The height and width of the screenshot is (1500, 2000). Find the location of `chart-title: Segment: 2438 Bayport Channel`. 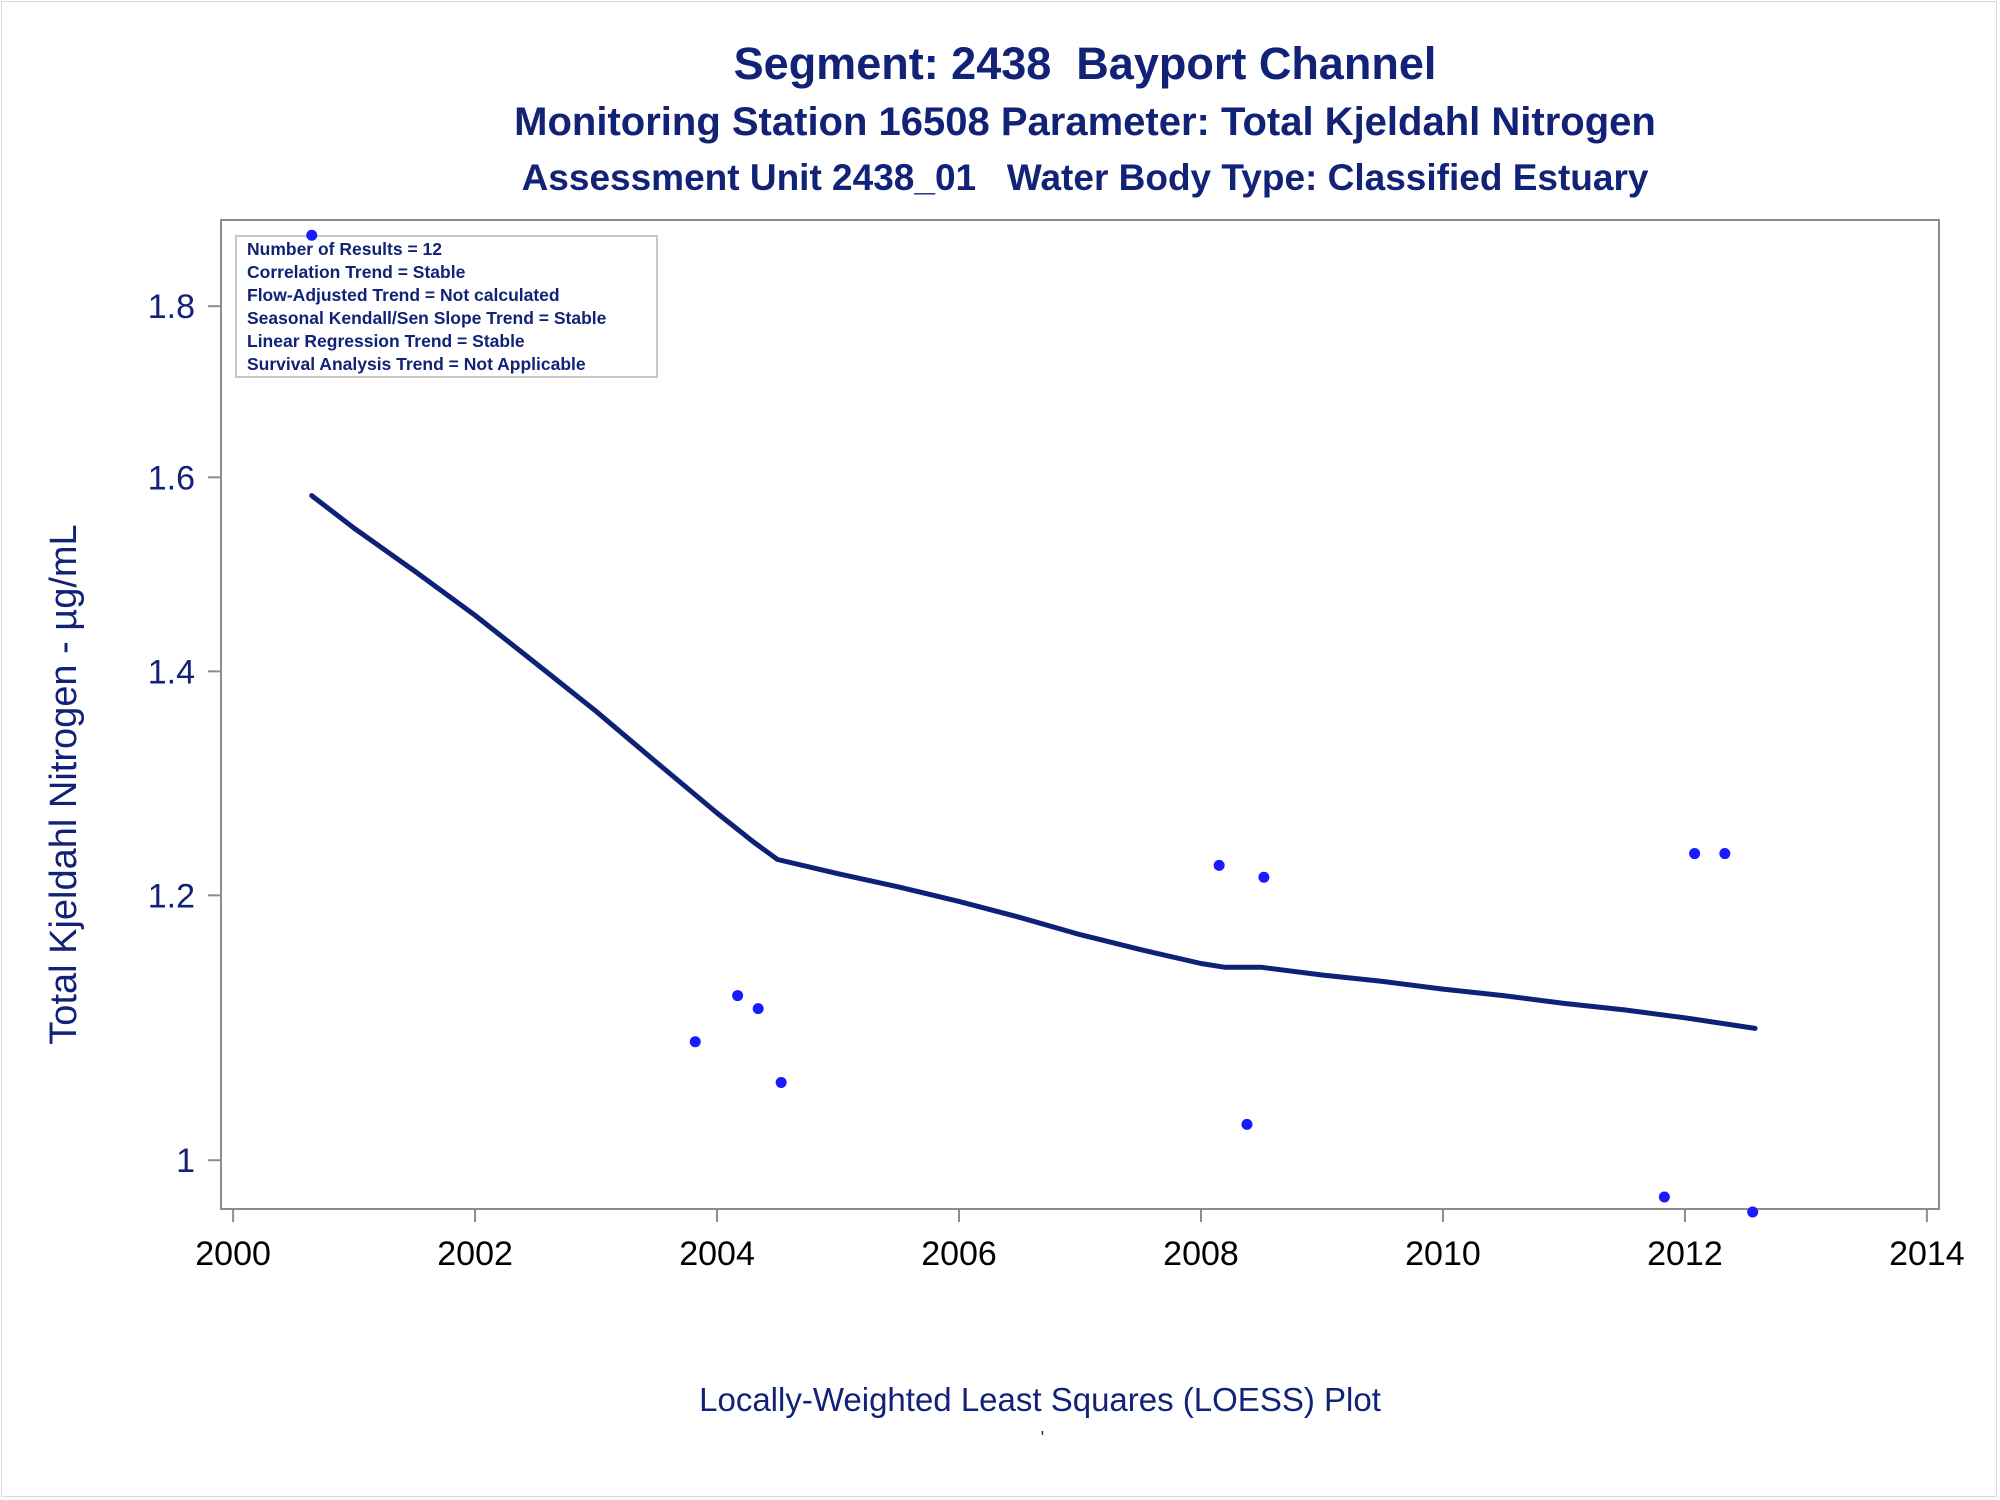

chart-title: Segment: 2438 Bayport Channel is located at coordinates (1085, 63).